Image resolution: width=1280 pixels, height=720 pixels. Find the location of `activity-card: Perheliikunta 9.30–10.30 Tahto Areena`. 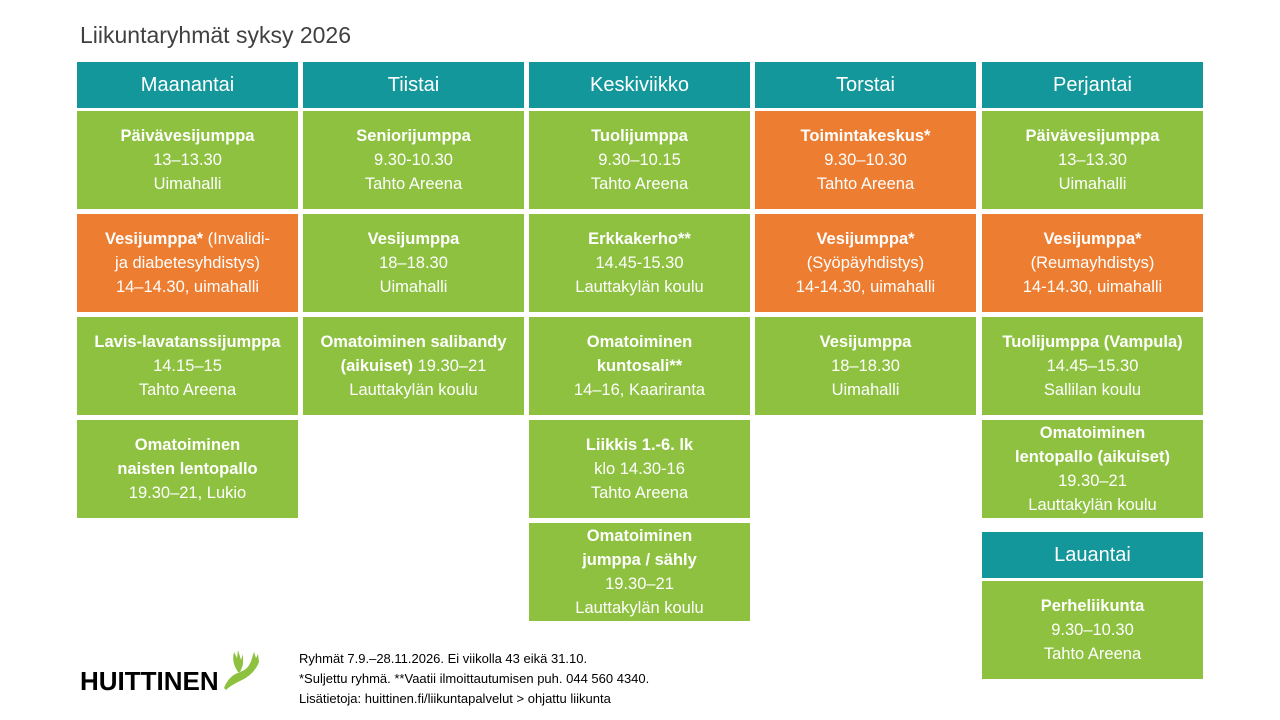

activity-card: Perheliikunta 9.30–10.30 Tahto Areena is located at coordinates (1092, 630).